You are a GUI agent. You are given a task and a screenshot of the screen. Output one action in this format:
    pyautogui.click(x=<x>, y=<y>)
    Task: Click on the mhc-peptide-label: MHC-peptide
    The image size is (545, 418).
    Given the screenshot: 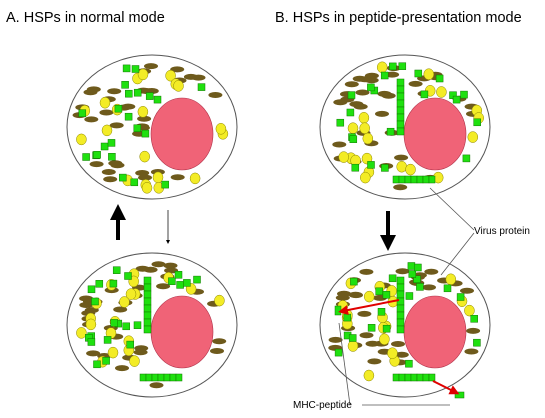 What is the action you would take?
    pyautogui.click(x=322, y=405)
    